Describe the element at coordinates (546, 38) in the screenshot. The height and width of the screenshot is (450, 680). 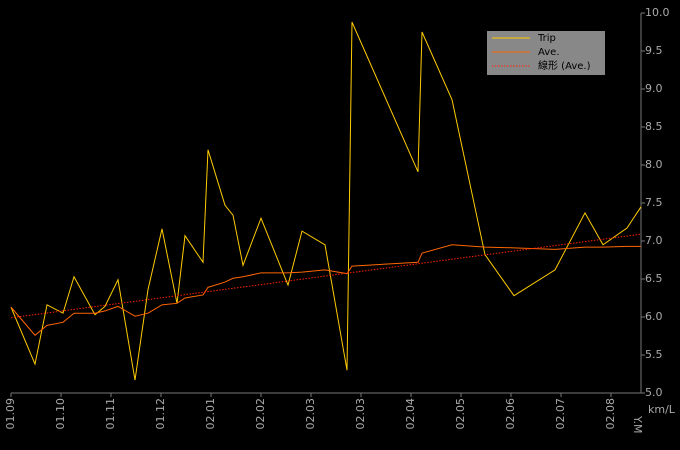
I see `legend-label: Trip` at that location.